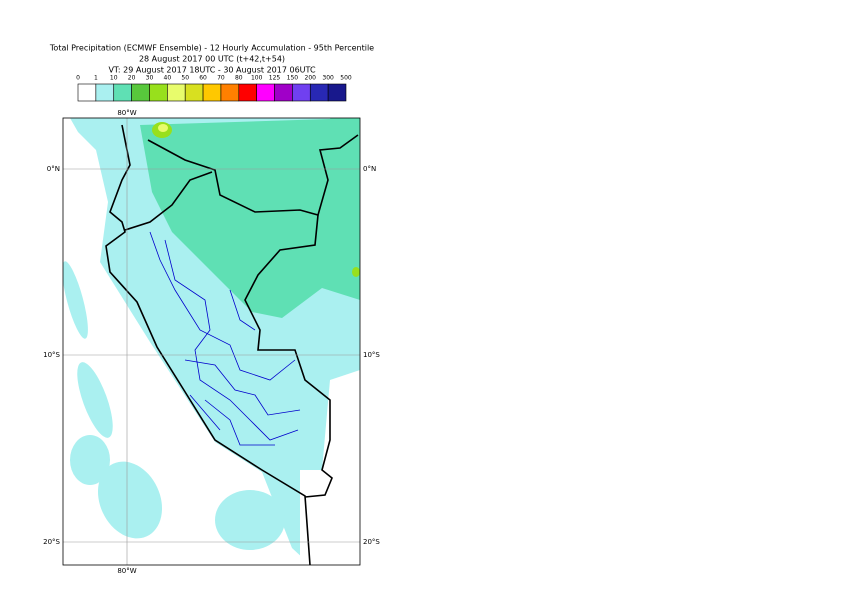 The height and width of the screenshot is (600, 842). What do you see at coordinates (328, 78) in the screenshot?
I see `colorbar-label: 300` at bounding box center [328, 78].